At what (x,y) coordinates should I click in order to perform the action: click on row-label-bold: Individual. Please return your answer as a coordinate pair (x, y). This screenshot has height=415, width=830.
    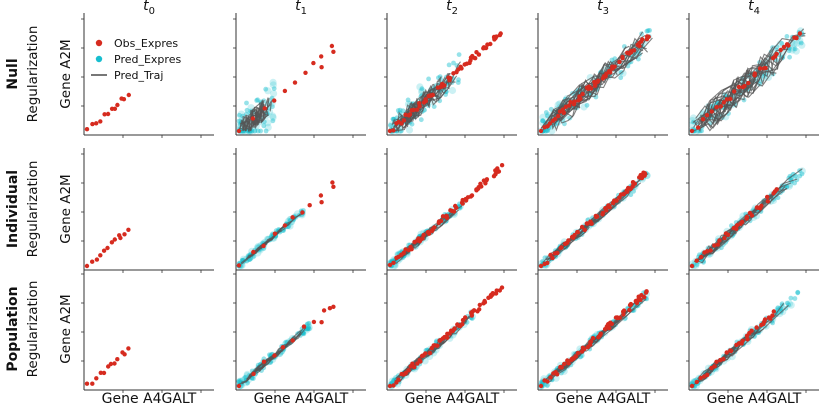
    Looking at the image, I should click on (13, 209).